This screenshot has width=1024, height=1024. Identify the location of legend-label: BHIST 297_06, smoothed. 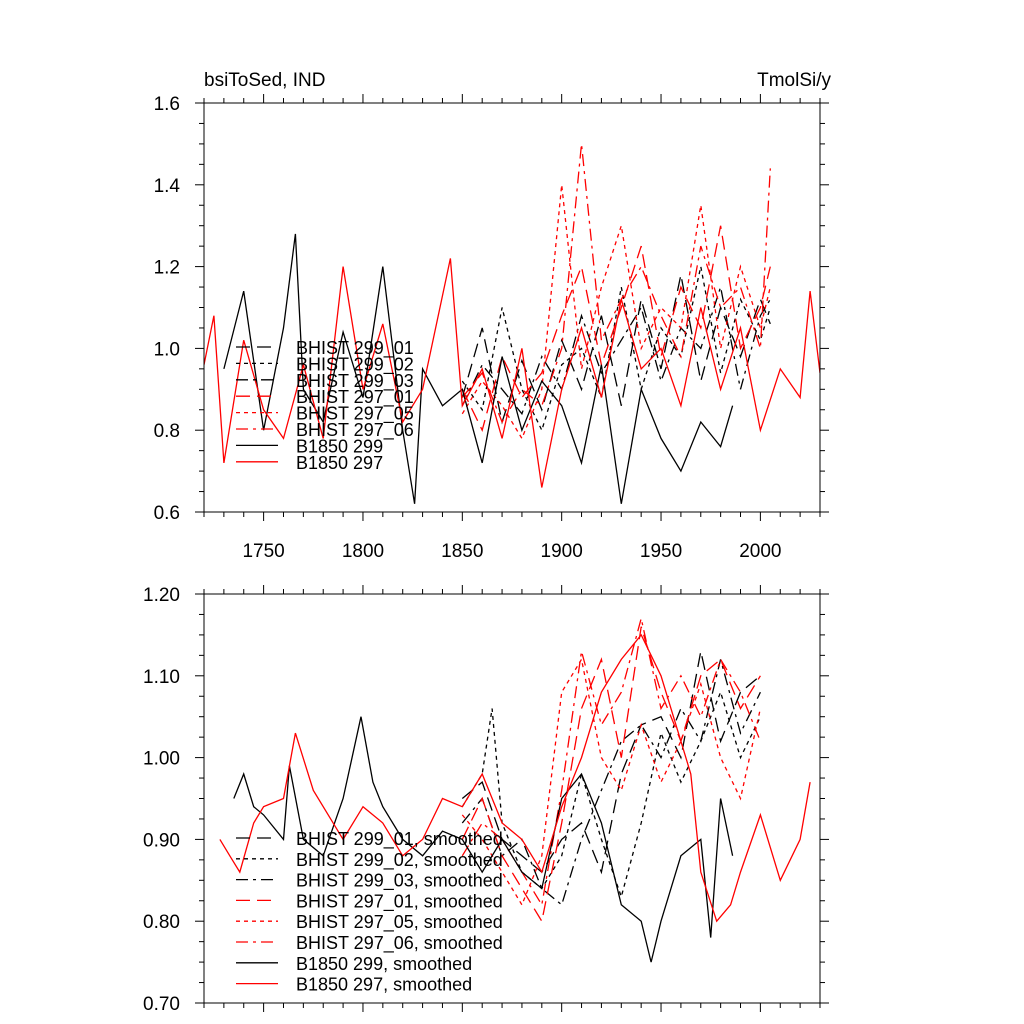
(399, 943).